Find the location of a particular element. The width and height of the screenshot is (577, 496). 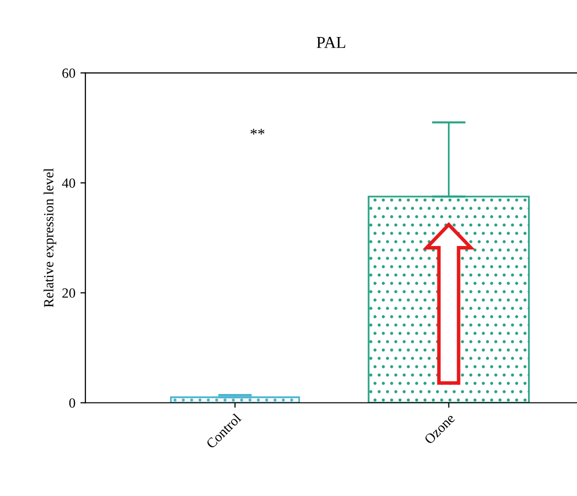

y-axis-title: Relative expression level is located at coordinates (50, 238).